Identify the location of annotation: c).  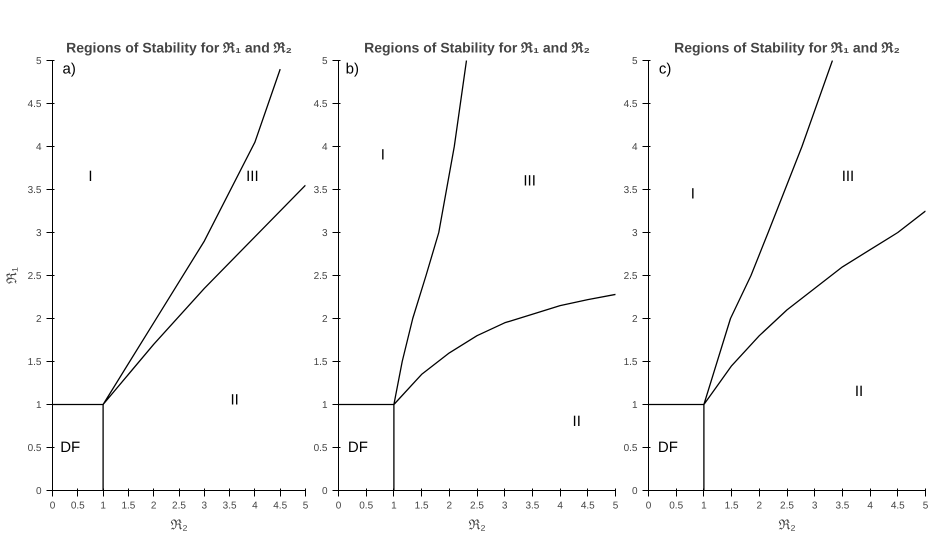
(665, 69).